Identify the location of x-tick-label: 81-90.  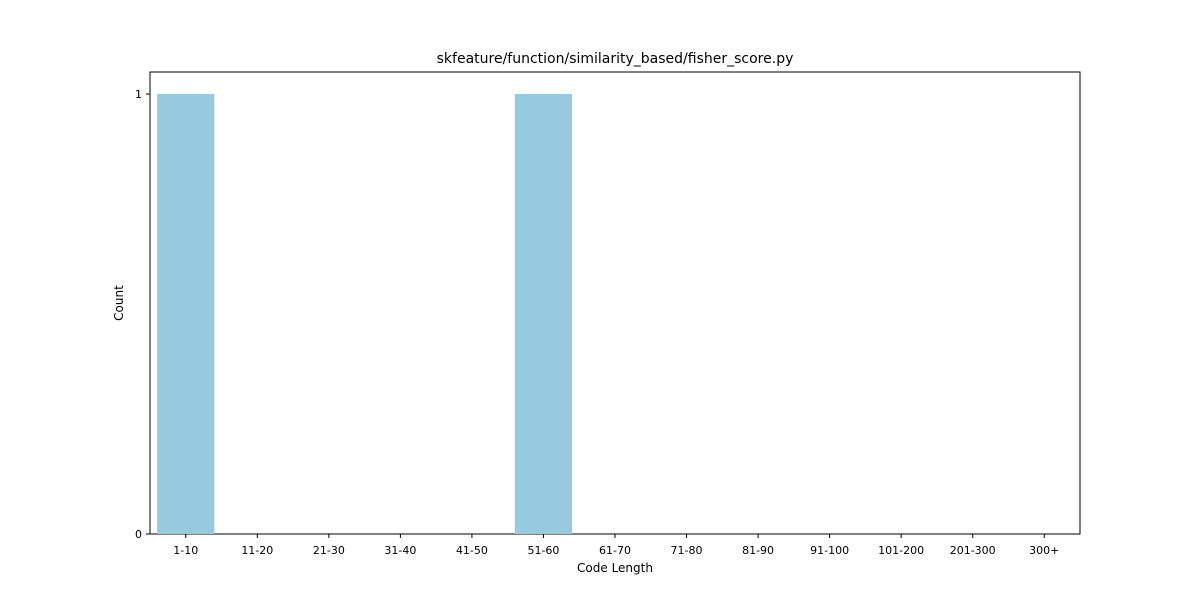
(758, 550).